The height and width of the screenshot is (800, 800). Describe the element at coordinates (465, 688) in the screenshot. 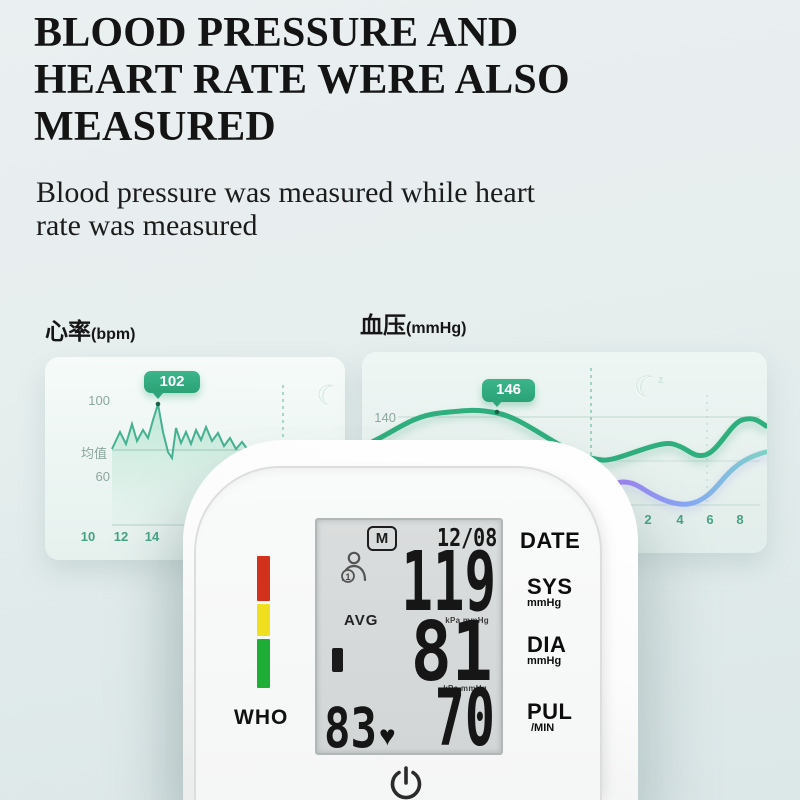

I see `unit-small-bottom: kPa mmHg` at that location.